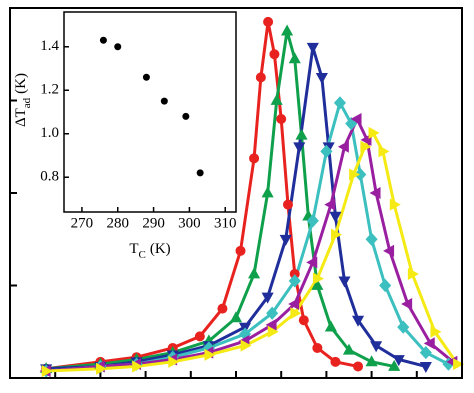 The image size is (474, 393). Describe the element at coordinates (49, 133) in the screenshot. I see `y-tick-label: 1.0` at that location.